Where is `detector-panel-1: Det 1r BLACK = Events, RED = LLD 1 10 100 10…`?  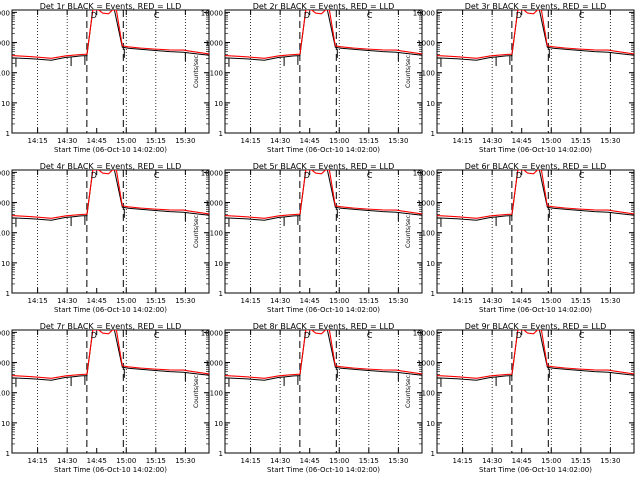 detector-panel-1: Det 1r BLACK = Events, RED = LLD 1 10 100 10… is located at coordinates (105, 78).